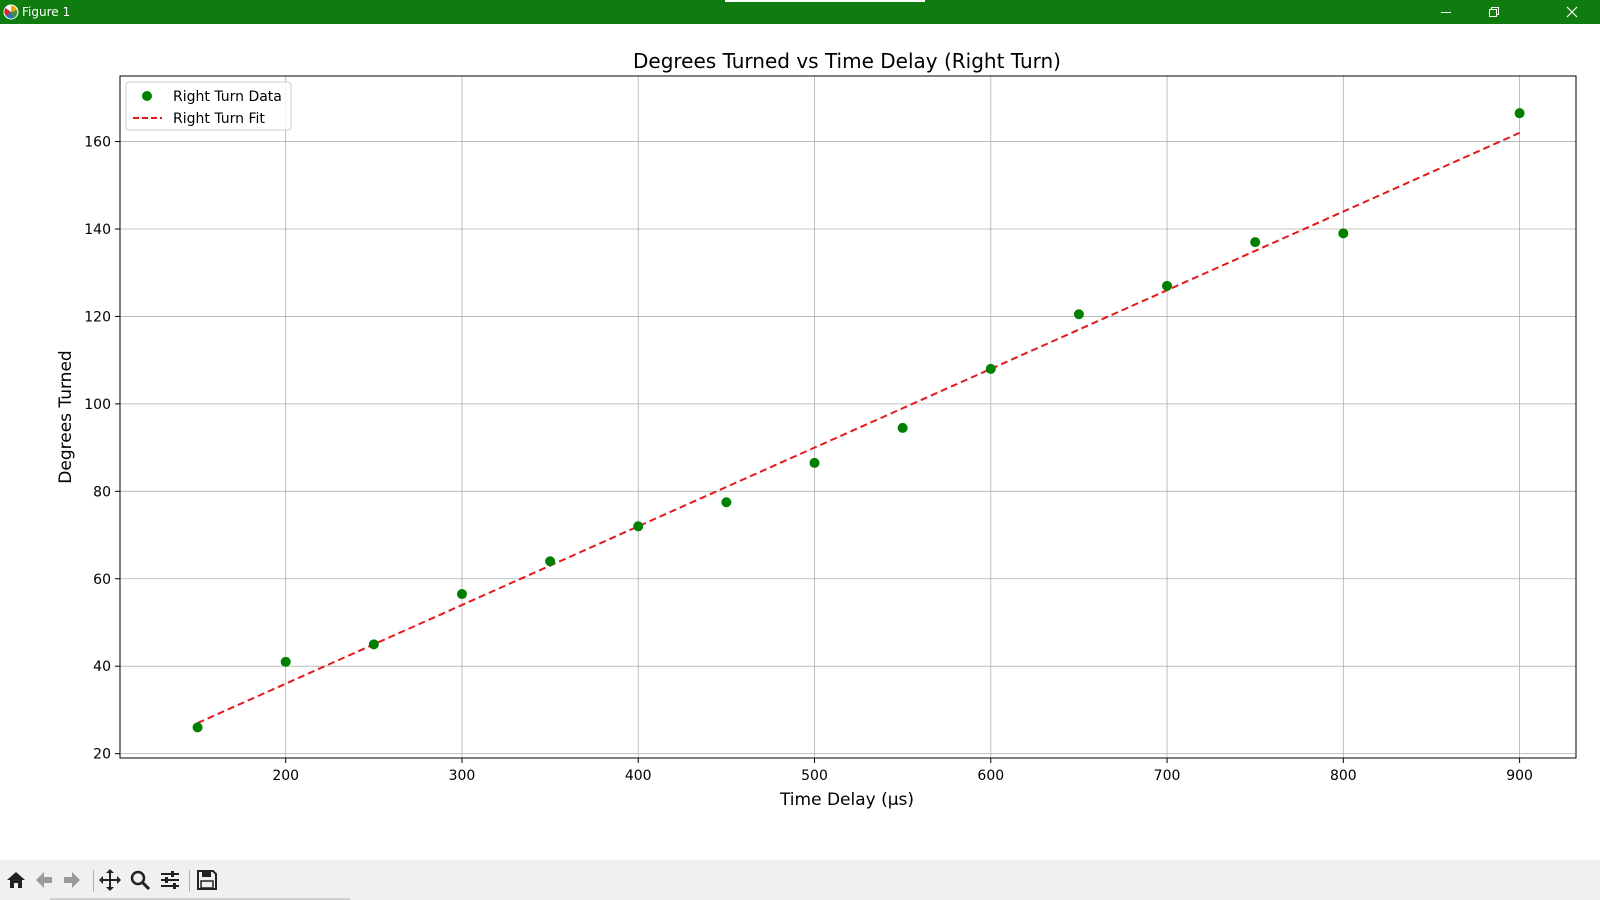 The height and width of the screenshot is (900, 1600). Describe the element at coordinates (1167, 776) in the screenshot. I see `x-tick-label: 700` at that location.